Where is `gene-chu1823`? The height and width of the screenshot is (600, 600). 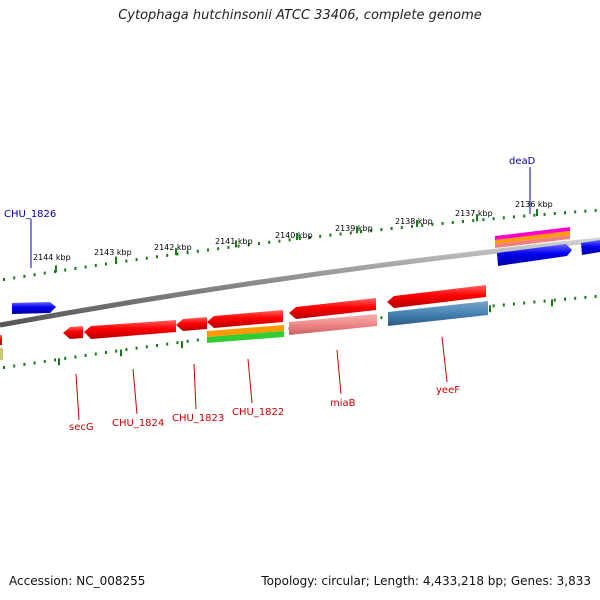
gene-chu1823 is located at coordinates (191, 324).